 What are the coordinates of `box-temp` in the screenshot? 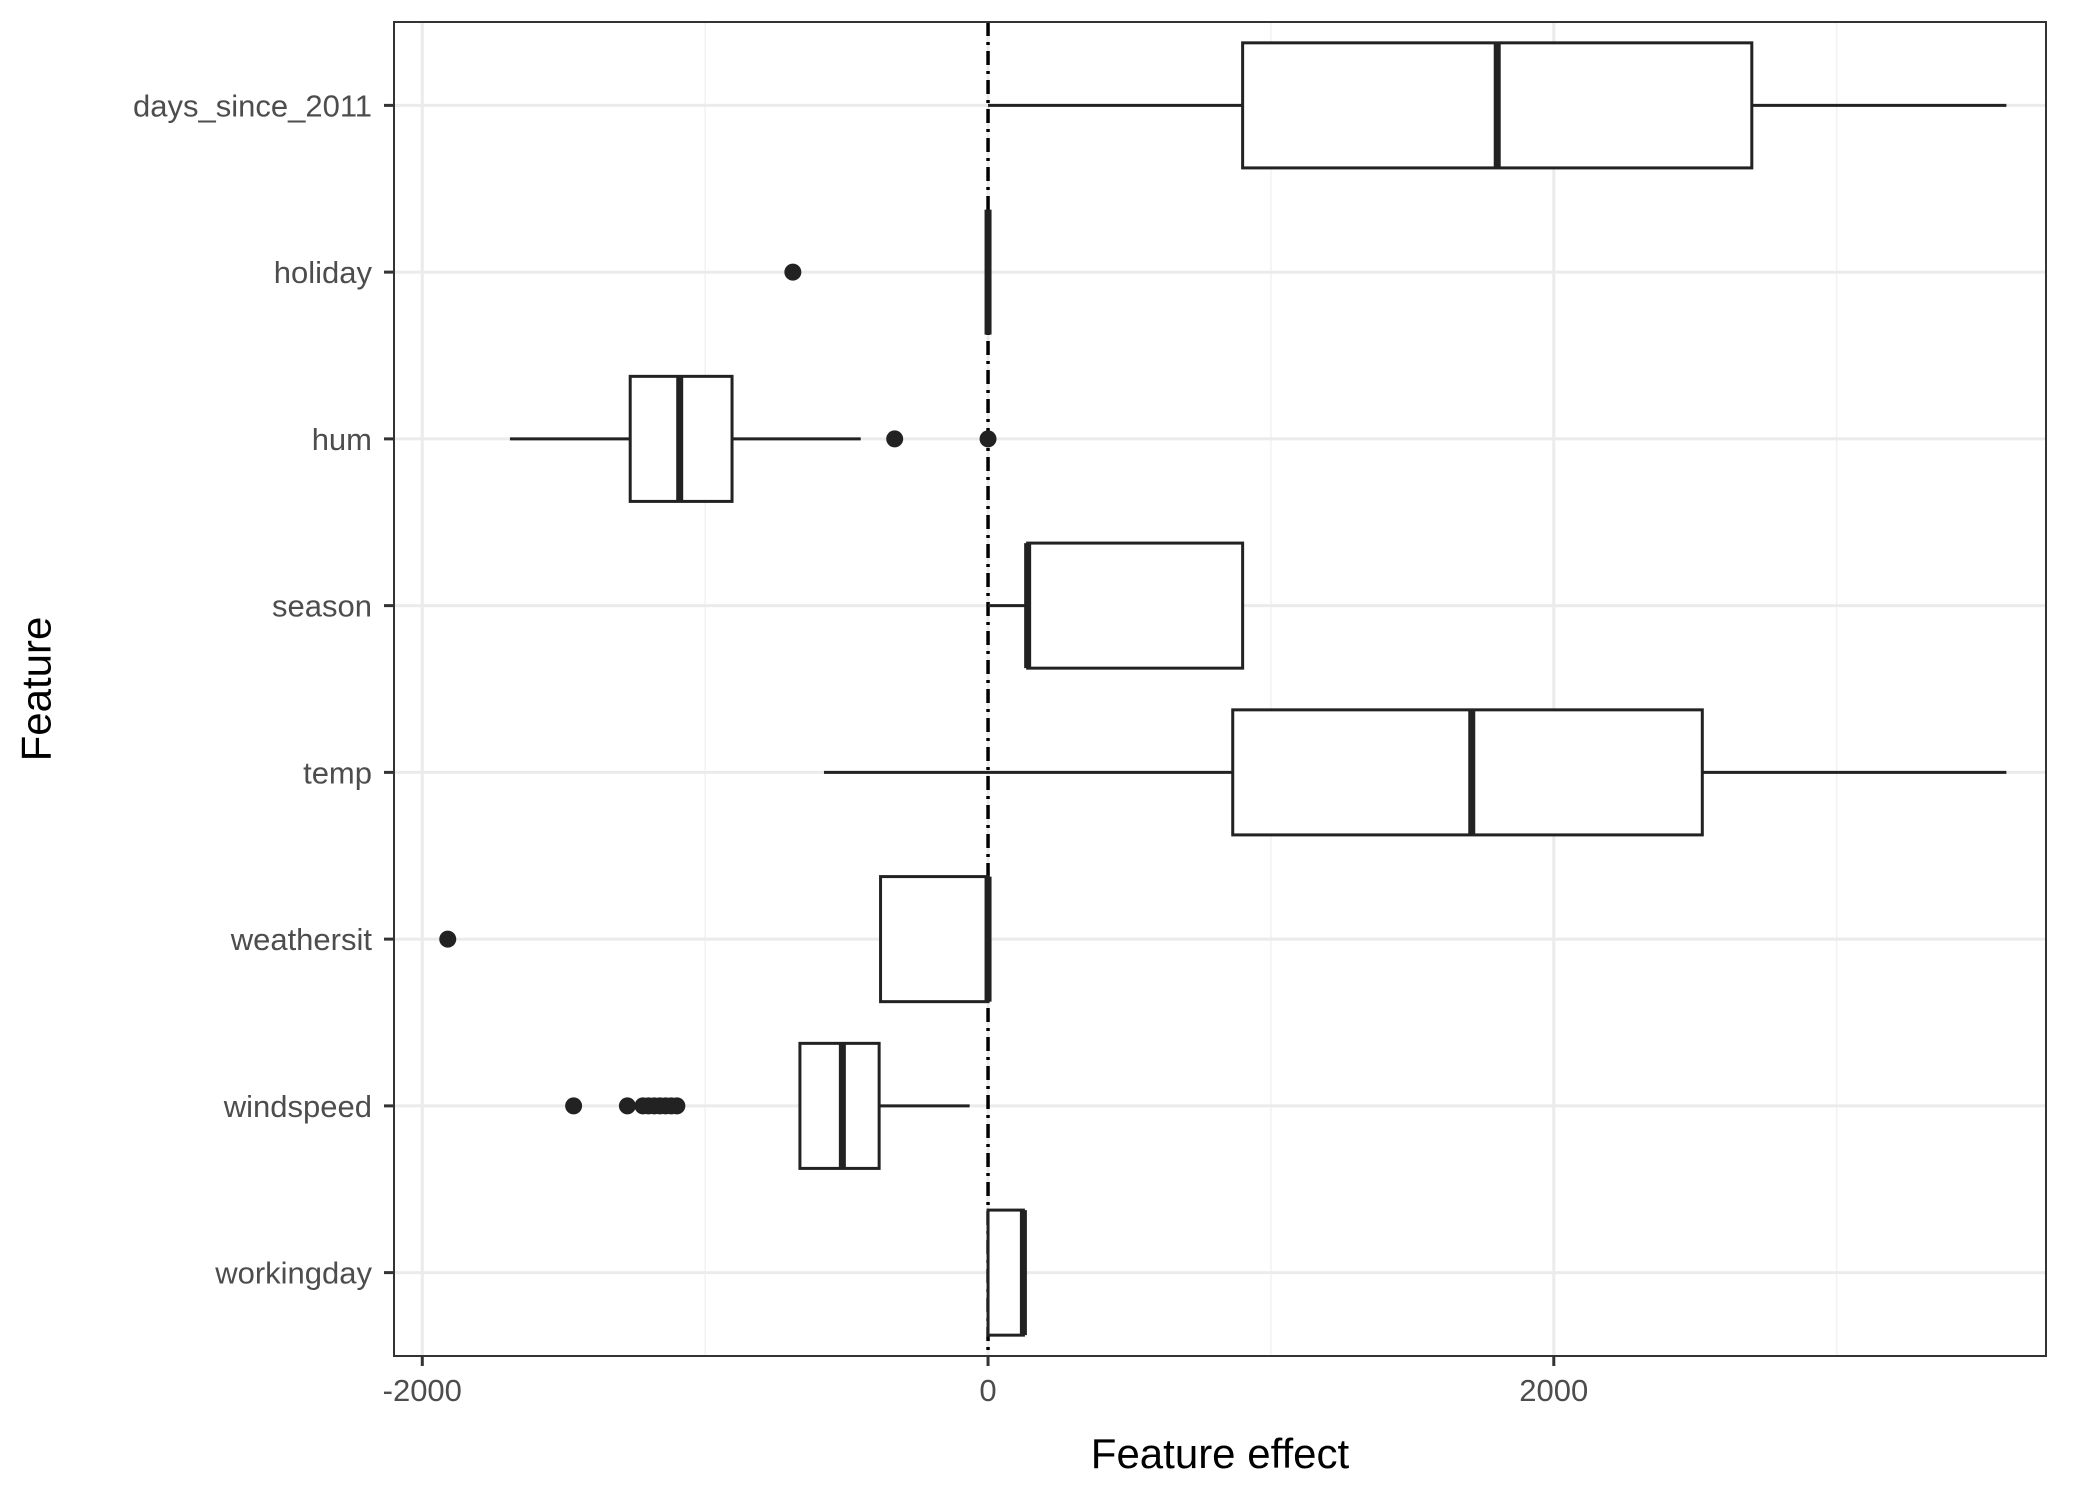 It's located at (1415, 772).